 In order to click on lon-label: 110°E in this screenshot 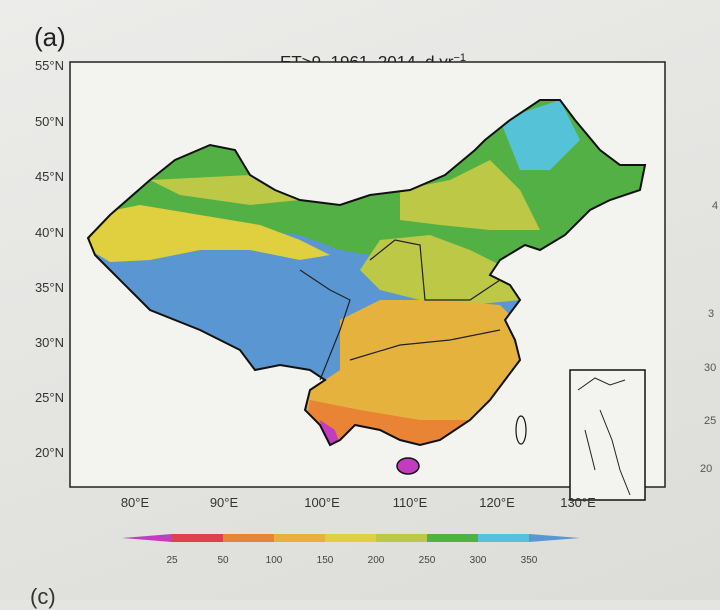, I will do `click(410, 502)`.